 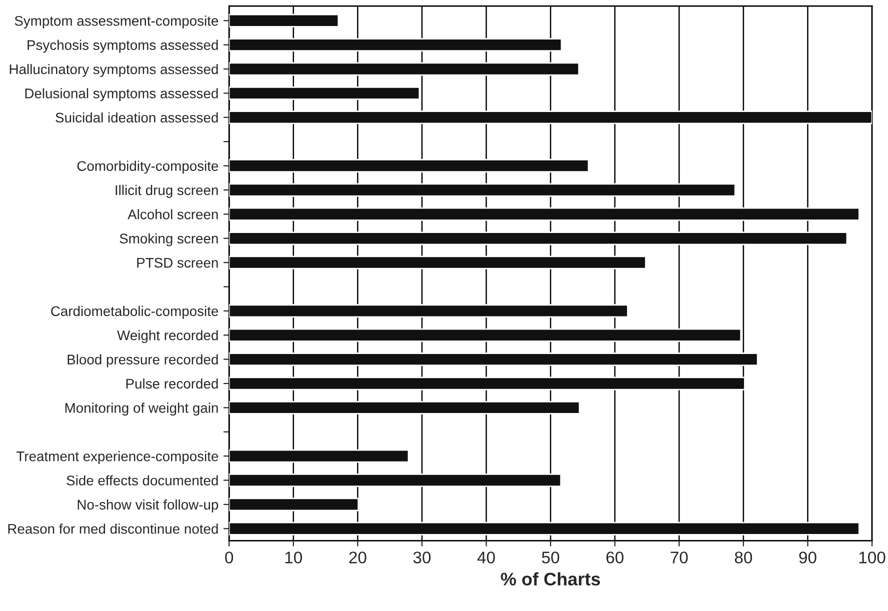 I want to click on y-tick-label: Weight recorded, so click(x=167, y=337).